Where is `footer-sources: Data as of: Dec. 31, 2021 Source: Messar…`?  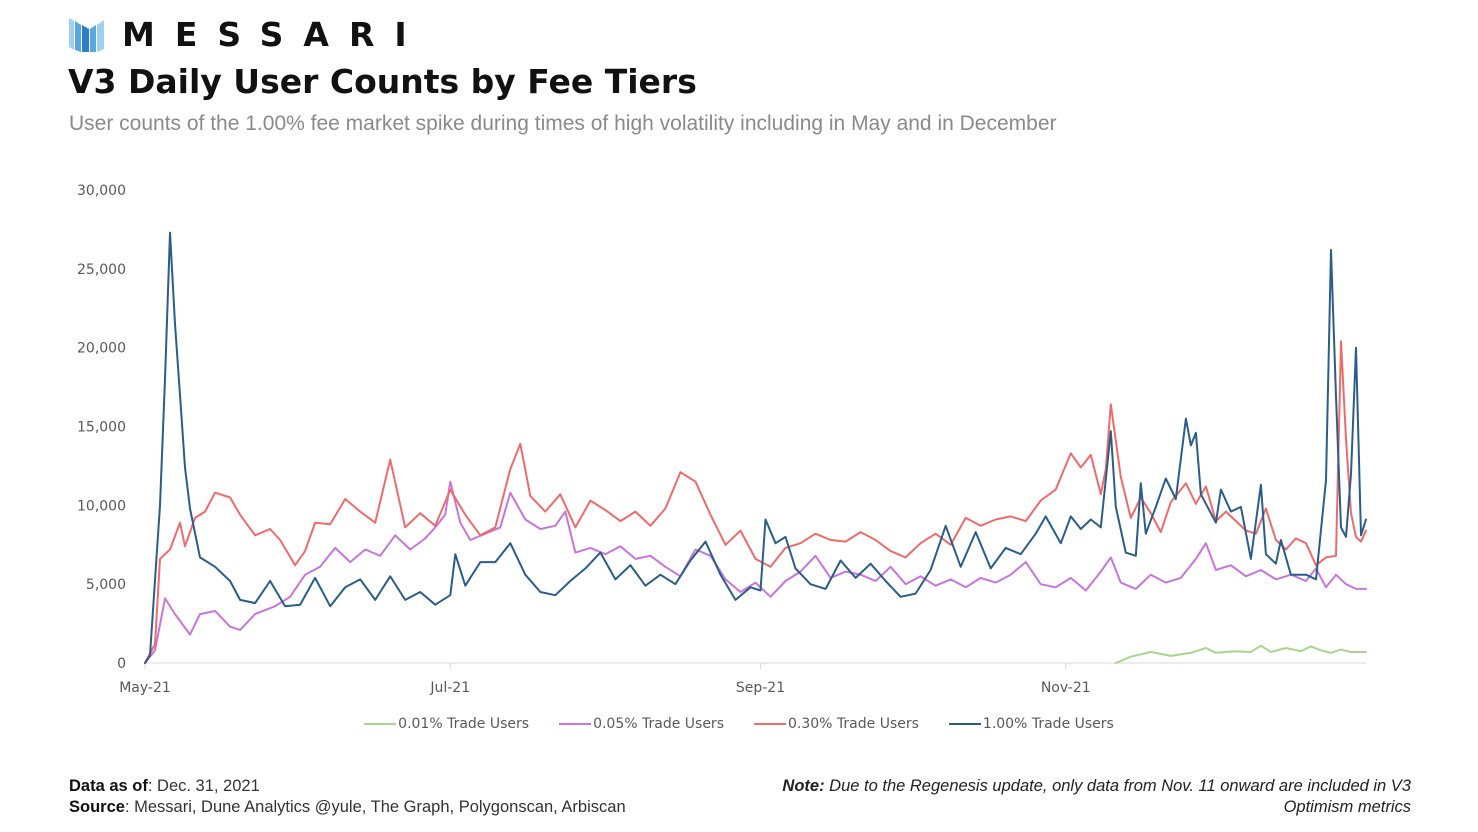 footer-sources: Data as of: Dec. 31, 2021 Source: Messar… is located at coordinates (347, 797).